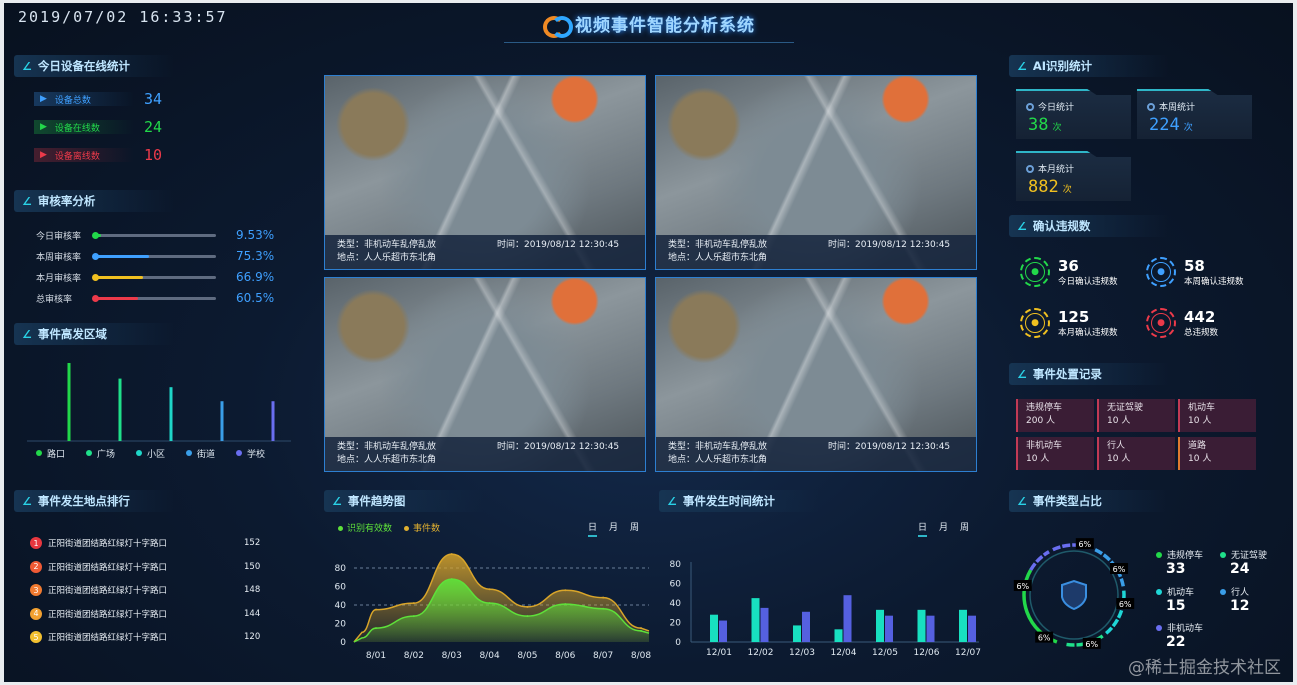 This screenshot has width=1297, height=685. What do you see at coordinates (1055, 415) in the screenshot?
I see `record-cell: 违规停车 200 人` at bounding box center [1055, 415].